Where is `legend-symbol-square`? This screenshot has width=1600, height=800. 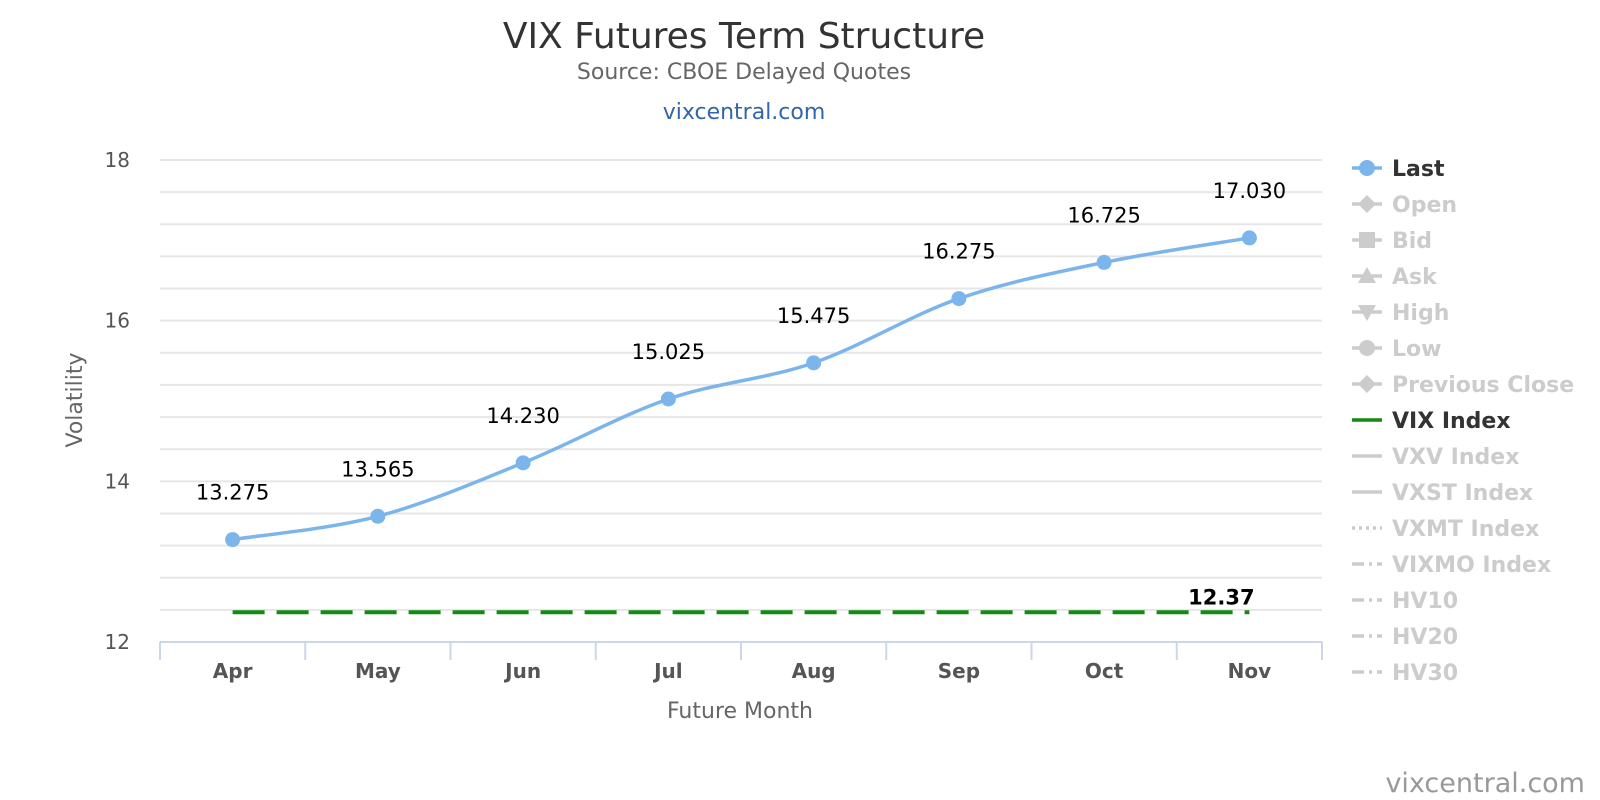
legend-symbol-square is located at coordinates (1367, 240).